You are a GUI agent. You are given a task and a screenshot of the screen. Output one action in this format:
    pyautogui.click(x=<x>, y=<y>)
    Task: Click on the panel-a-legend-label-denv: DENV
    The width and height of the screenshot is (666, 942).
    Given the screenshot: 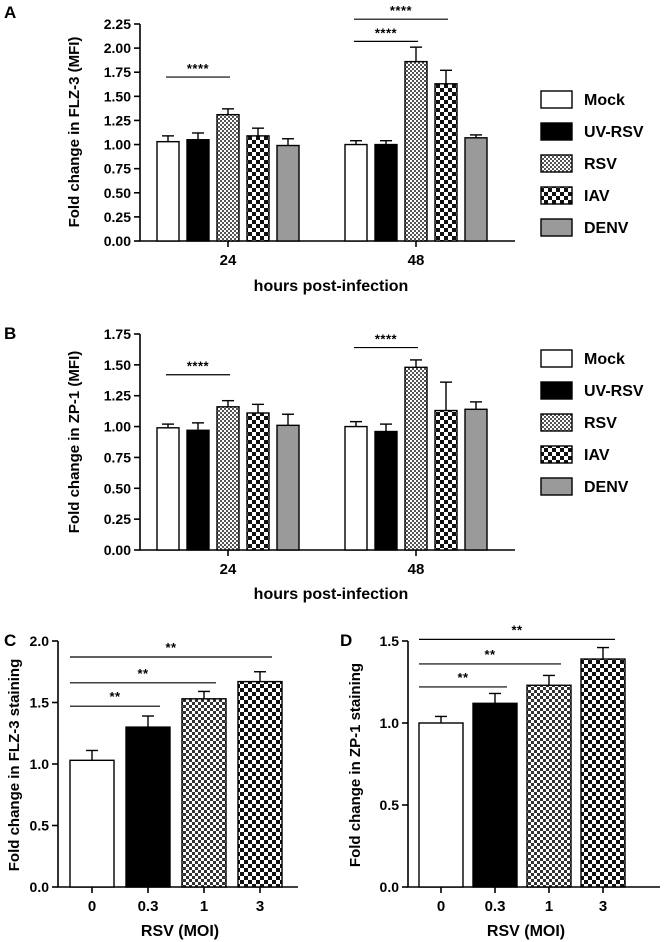 What is the action you would take?
    pyautogui.click(x=606, y=228)
    